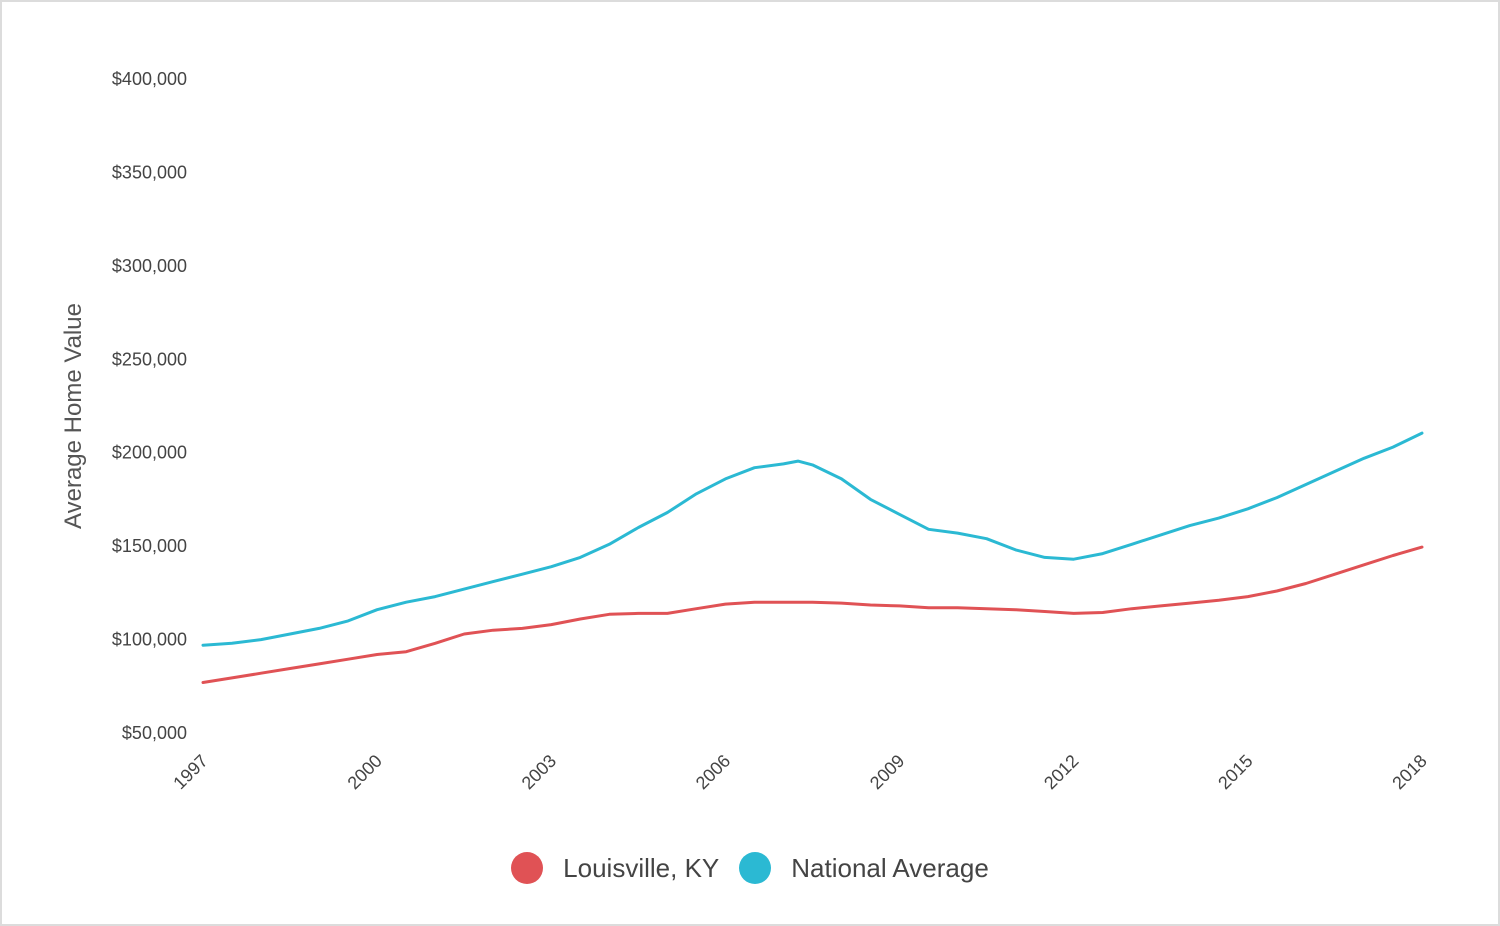  What do you see at coordinates (812, 614) in the screenshot?
I see `series-line-louisville` at bounding box center [812, 614].